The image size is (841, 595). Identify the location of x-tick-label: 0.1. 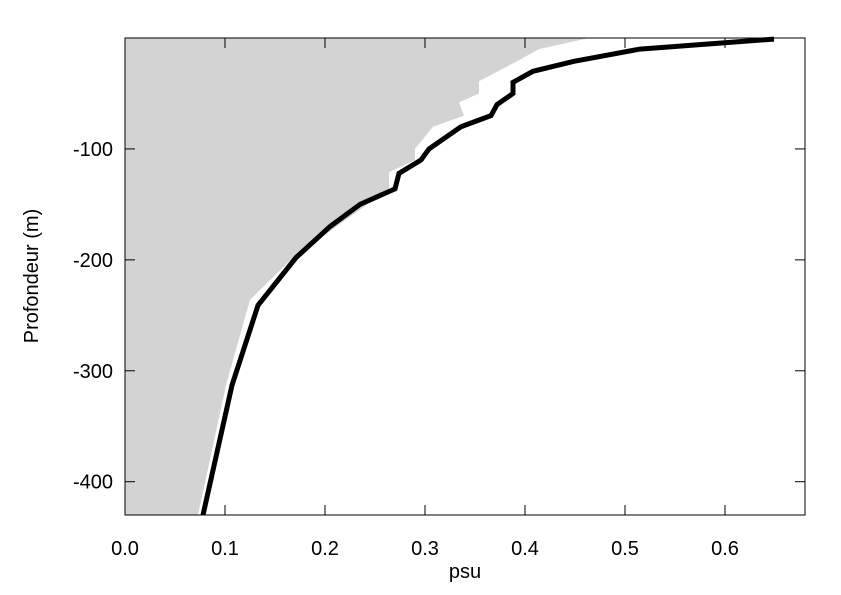
(225, 549).